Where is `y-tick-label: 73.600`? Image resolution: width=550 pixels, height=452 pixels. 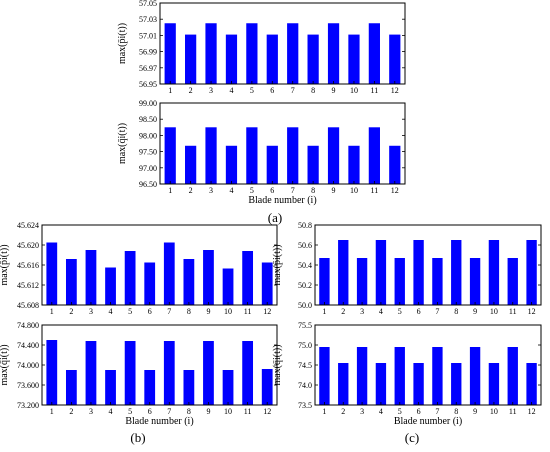 y-tick-label: 73.600 is located at coordinates (28, 385).